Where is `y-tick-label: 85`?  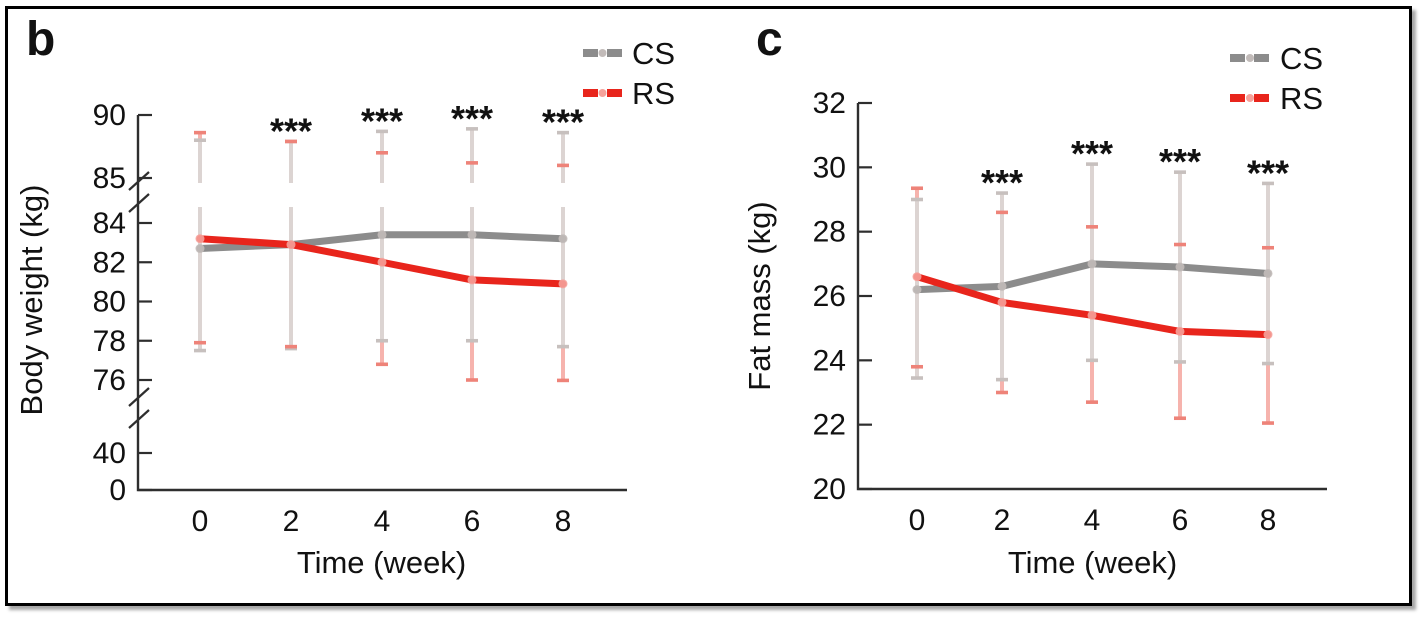
y-tick-label: 85 is located at coordinates (109, 178).